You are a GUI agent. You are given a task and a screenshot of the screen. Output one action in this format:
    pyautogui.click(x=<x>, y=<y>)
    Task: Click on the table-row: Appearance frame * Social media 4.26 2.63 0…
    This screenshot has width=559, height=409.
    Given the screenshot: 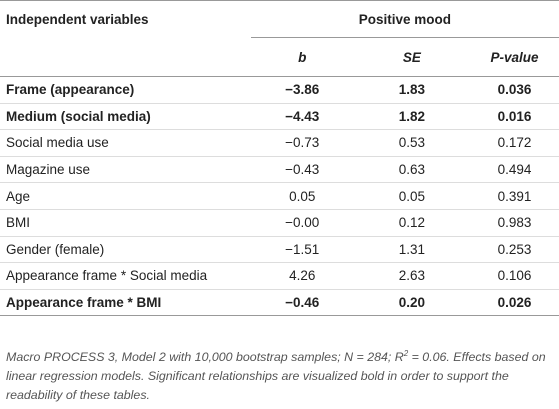 What is the action you would take?
    pyautogui.click(x=279, y=276)
    